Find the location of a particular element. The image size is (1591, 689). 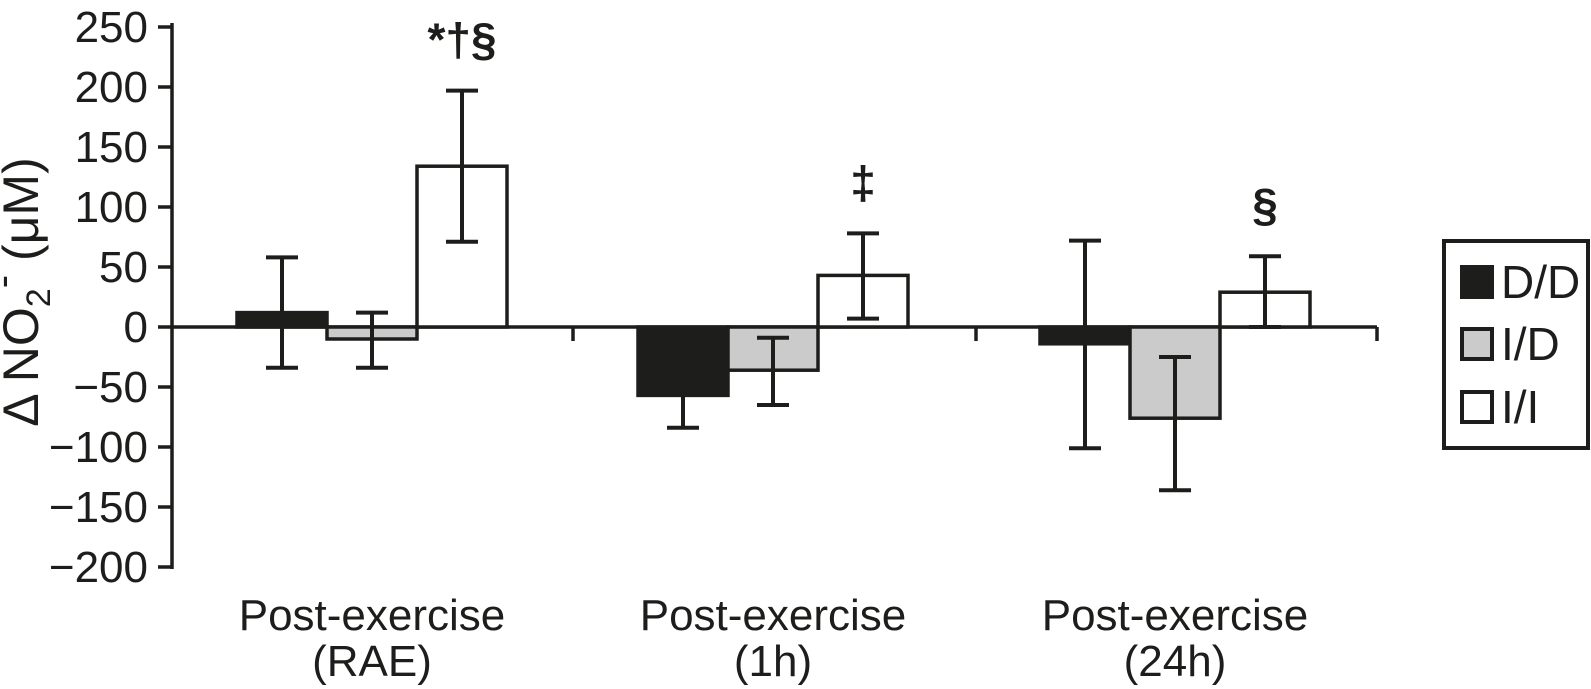

significance-annotation: § is located at coordinates (1265, 205).